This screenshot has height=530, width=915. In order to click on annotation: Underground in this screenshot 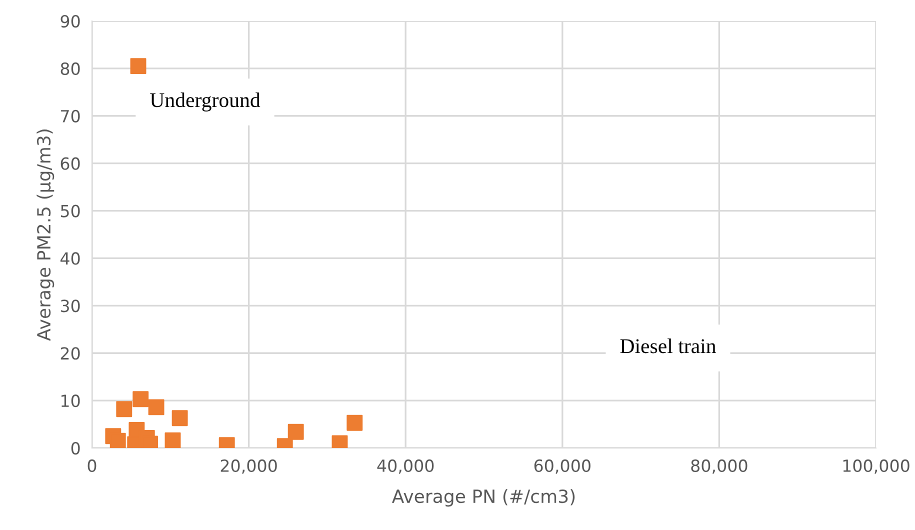, I will do `click(205, 102)`.